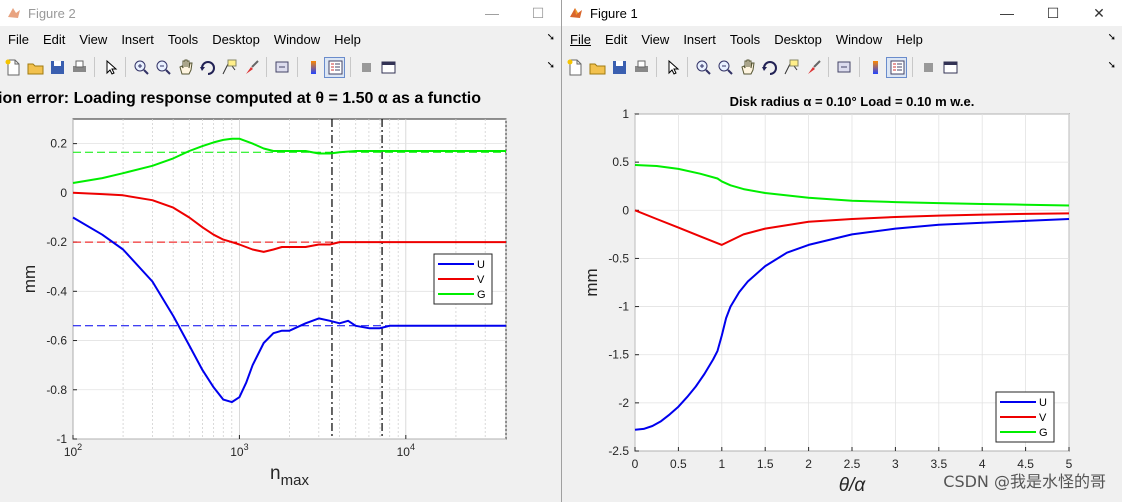 The image size is (1122, 502). What do you see at coordinates (280, 13) in the screenshot?
I see `title-bar: Figure 2` at bounding box center [280, 13].